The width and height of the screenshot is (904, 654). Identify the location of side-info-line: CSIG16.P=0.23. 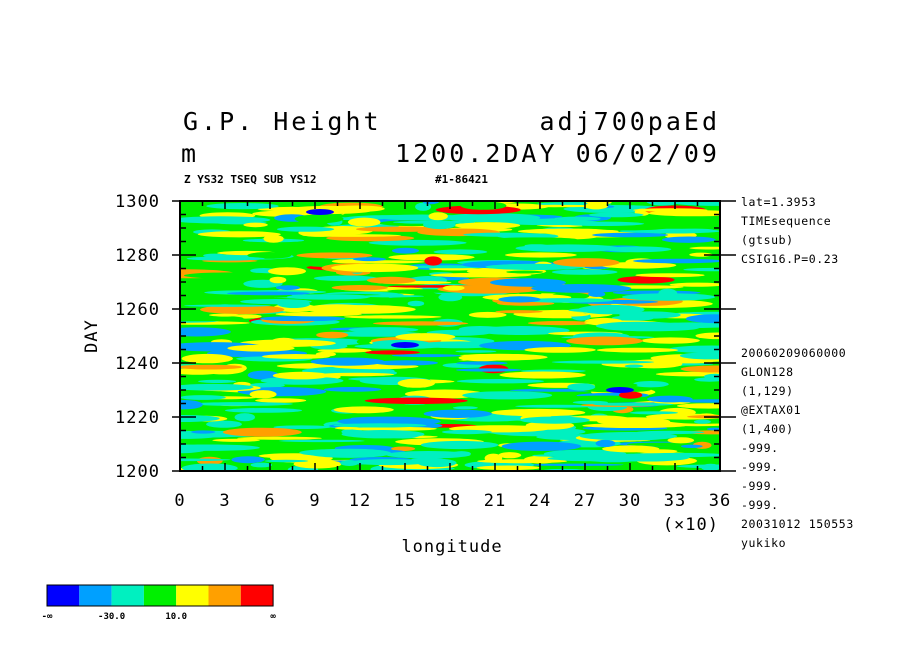
(790, 259).